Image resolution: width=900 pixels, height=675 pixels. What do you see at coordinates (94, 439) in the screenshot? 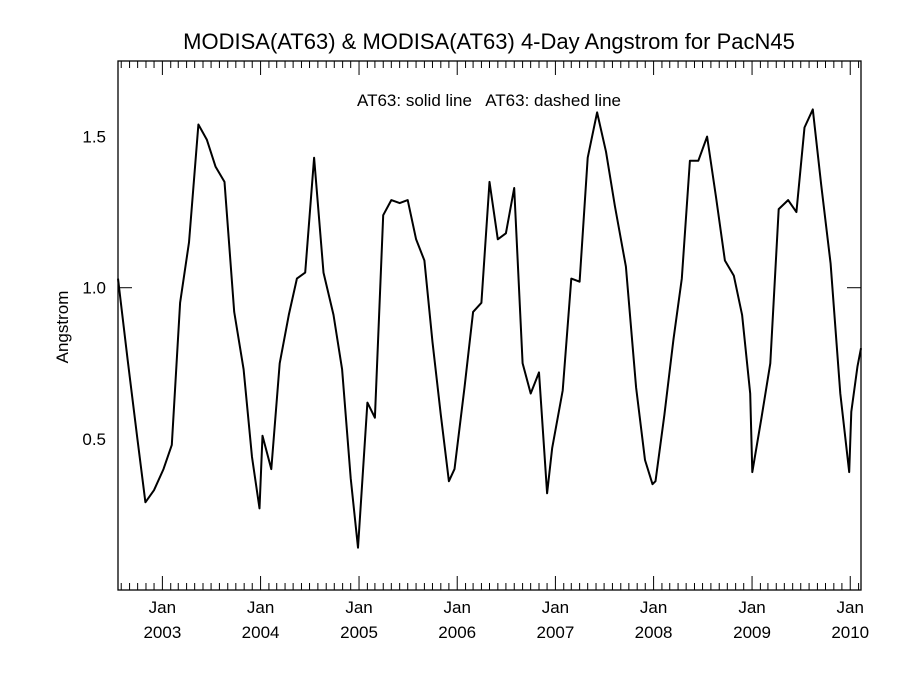
I see `y-tick-label: 0.5` at bounding box center [94, 439].